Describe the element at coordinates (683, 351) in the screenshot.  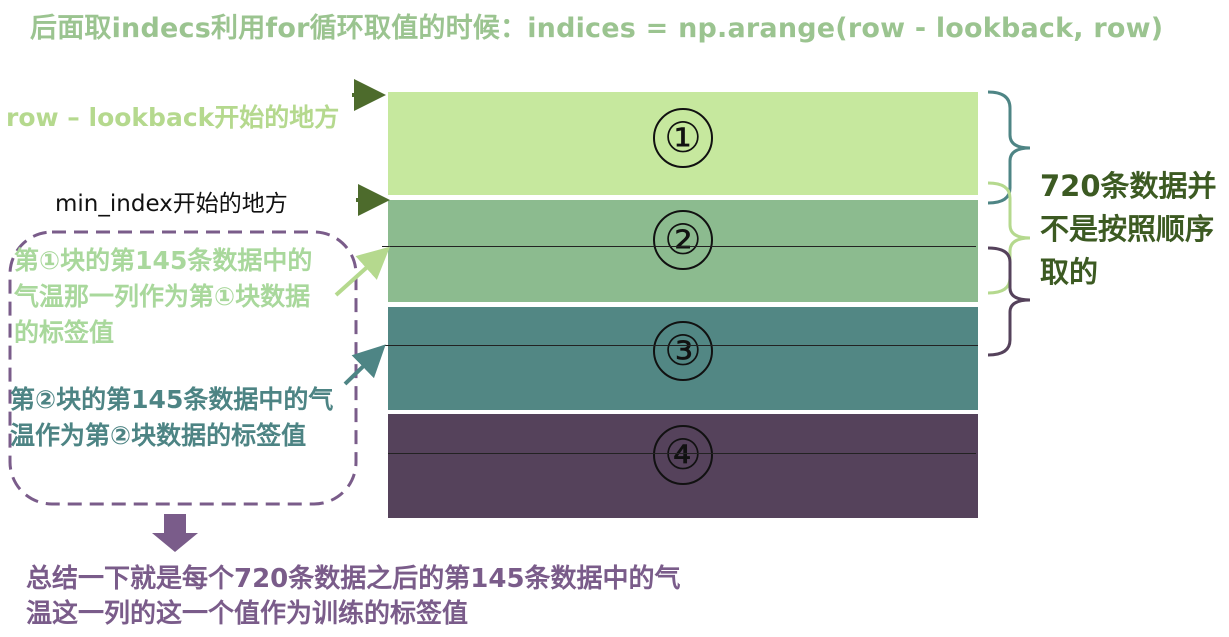
I see `block-number: ③` at that location.